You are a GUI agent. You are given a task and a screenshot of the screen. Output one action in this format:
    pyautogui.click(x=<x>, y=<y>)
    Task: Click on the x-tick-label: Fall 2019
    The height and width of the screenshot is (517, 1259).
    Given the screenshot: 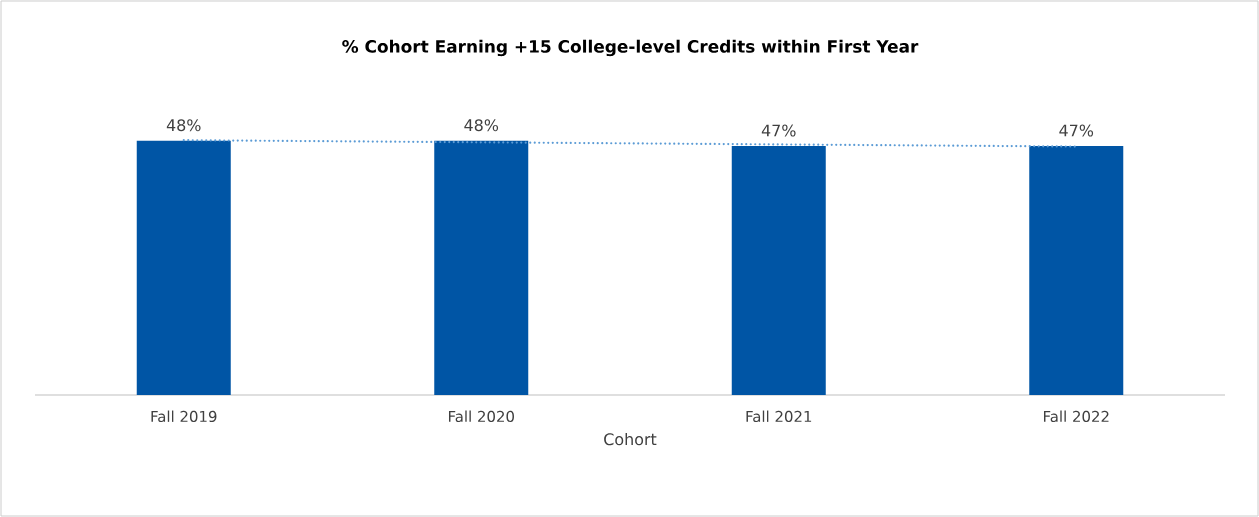 What is the action you would take?
    pyautogui.click(x=184, y=416)
    